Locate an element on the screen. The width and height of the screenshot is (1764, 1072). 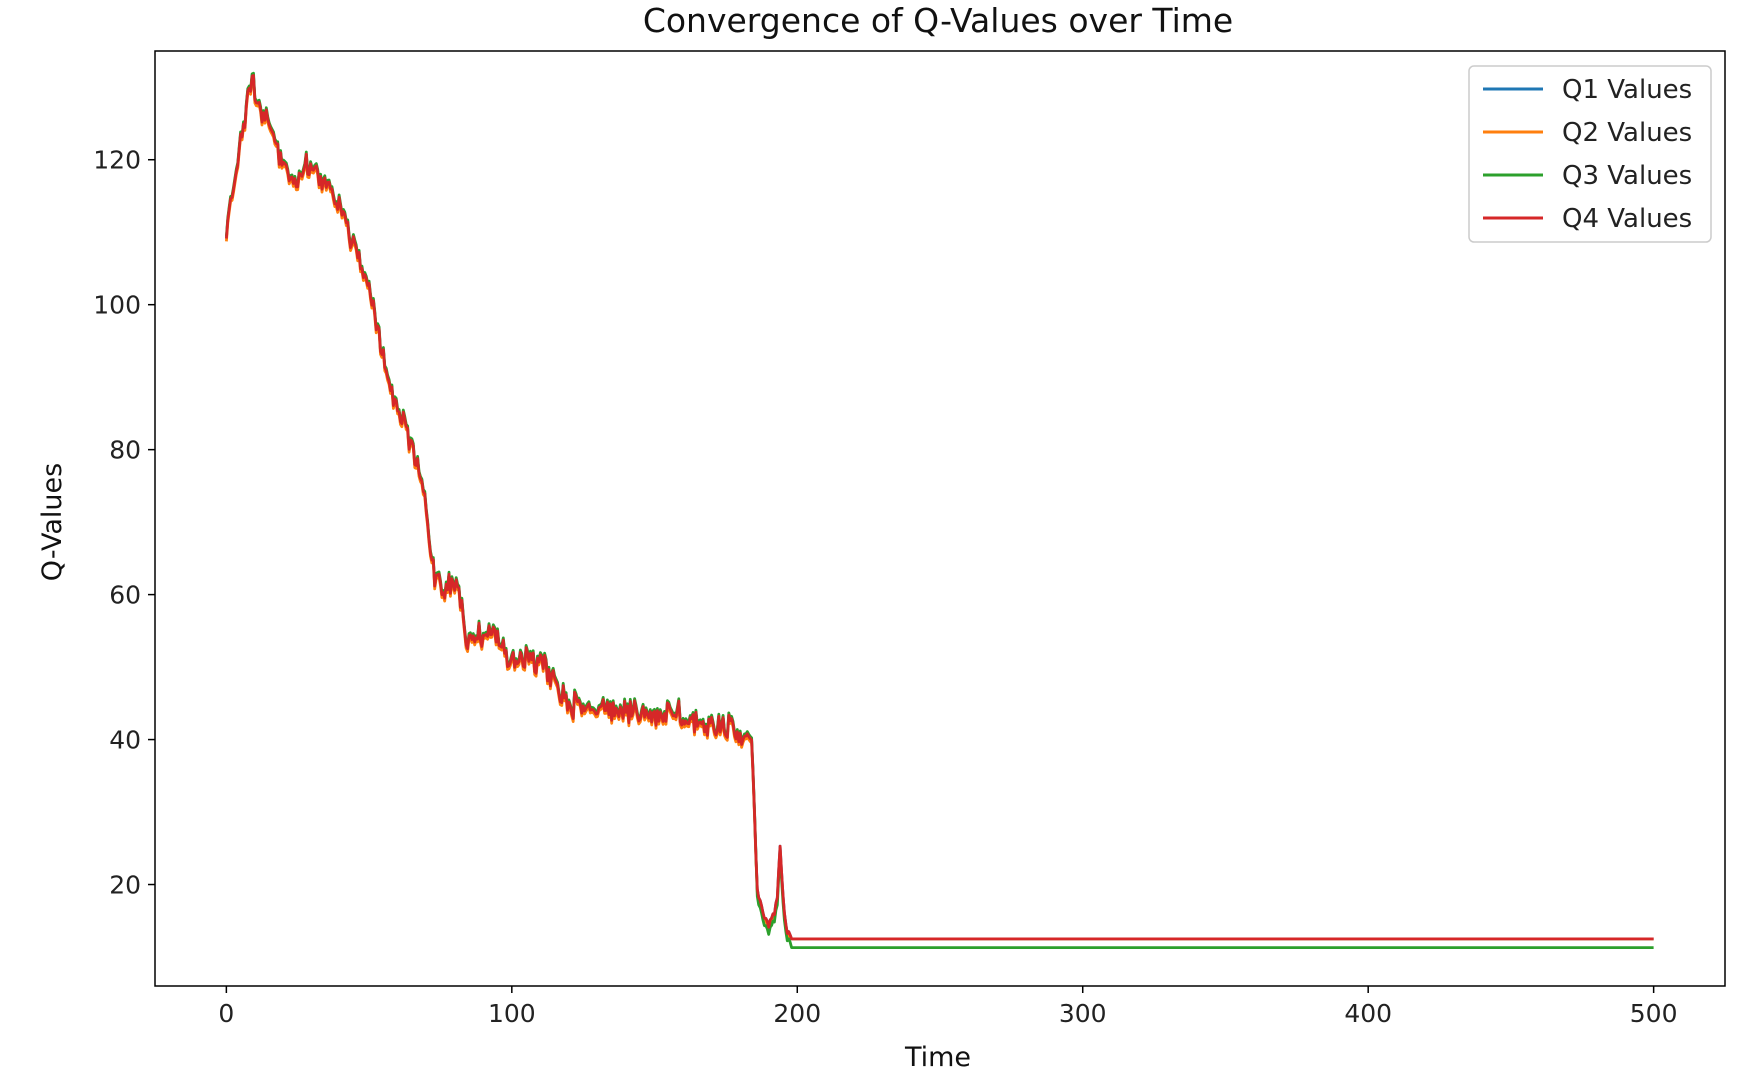
y-tick-label: 60 is located at coordinates (125, 595).